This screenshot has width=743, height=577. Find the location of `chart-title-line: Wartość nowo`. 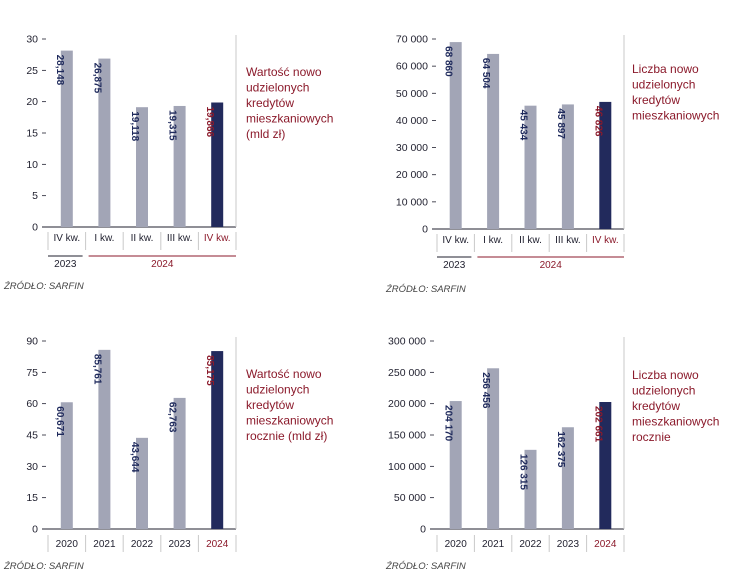

chart-title-line: Wartość nowo is located at coordinates (284, 72).